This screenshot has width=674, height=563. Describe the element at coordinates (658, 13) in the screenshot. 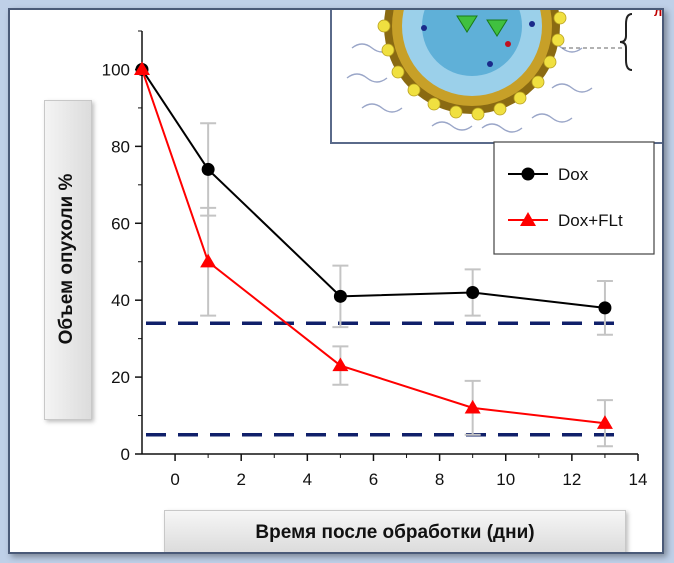

I see `inset-caption-fragment: лл` at that location.